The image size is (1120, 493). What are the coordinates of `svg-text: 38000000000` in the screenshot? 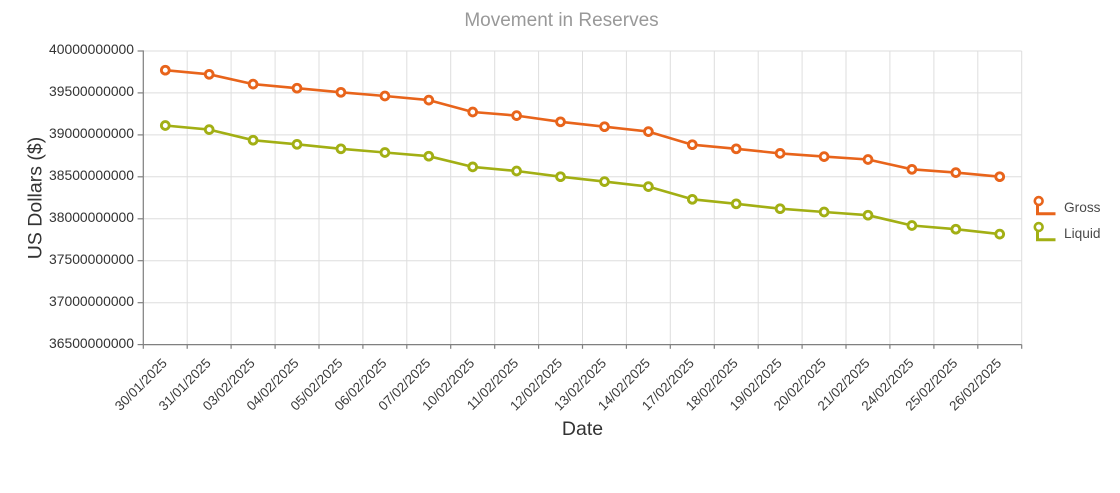 It's located at (91, 217).